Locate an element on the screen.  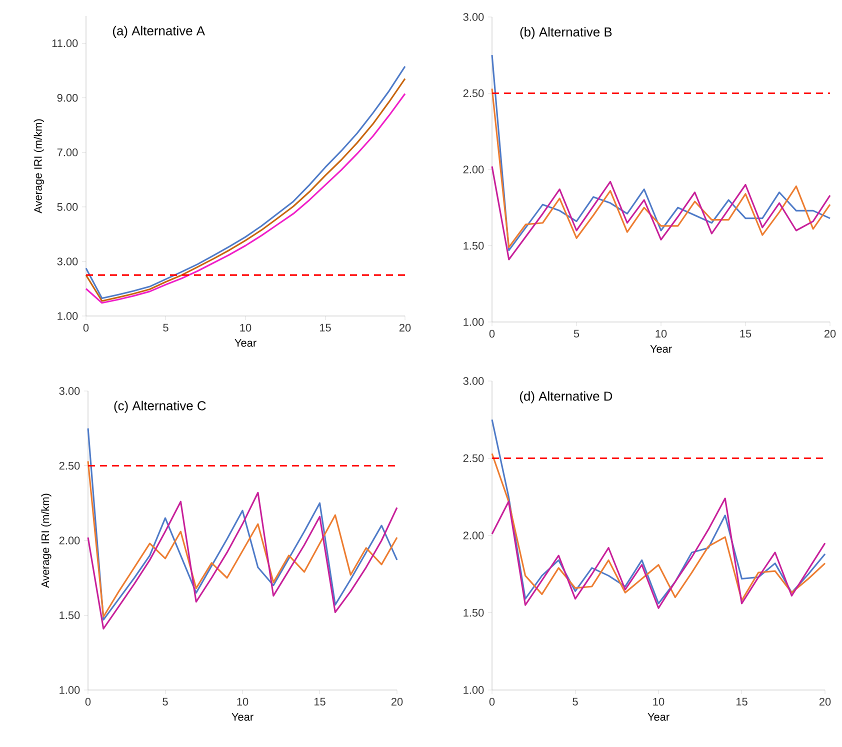
y-tick-label: 9.00 is located at coordinates (67, 98).